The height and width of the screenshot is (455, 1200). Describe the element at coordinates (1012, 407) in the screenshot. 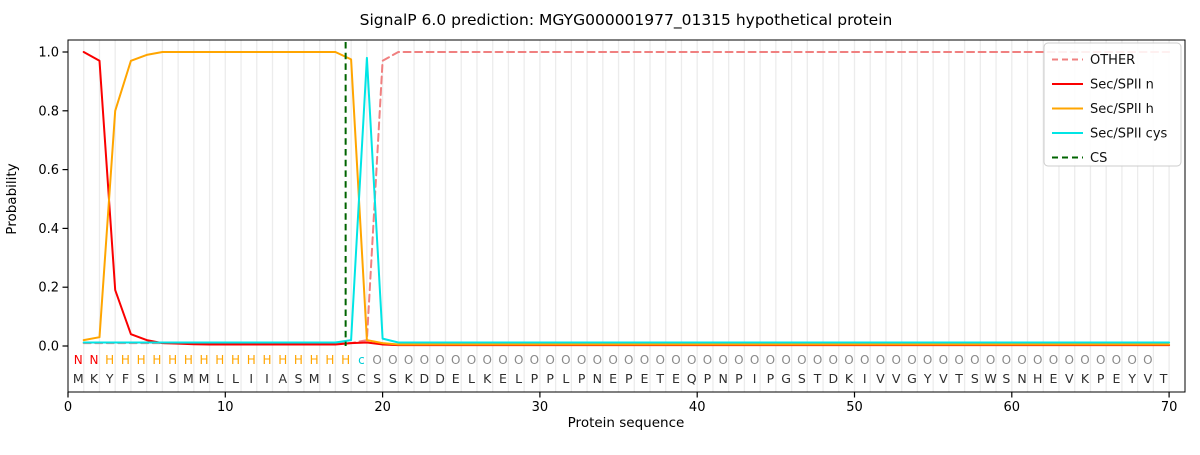

I see `x-tick-label: 60` at that location.